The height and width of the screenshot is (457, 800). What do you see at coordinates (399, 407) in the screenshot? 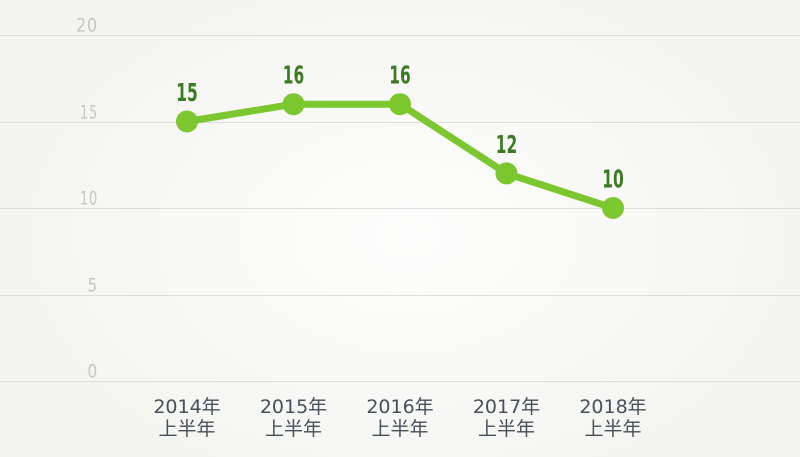
I see `x-label-line1: 2016年` at bounding box center [399, 407].